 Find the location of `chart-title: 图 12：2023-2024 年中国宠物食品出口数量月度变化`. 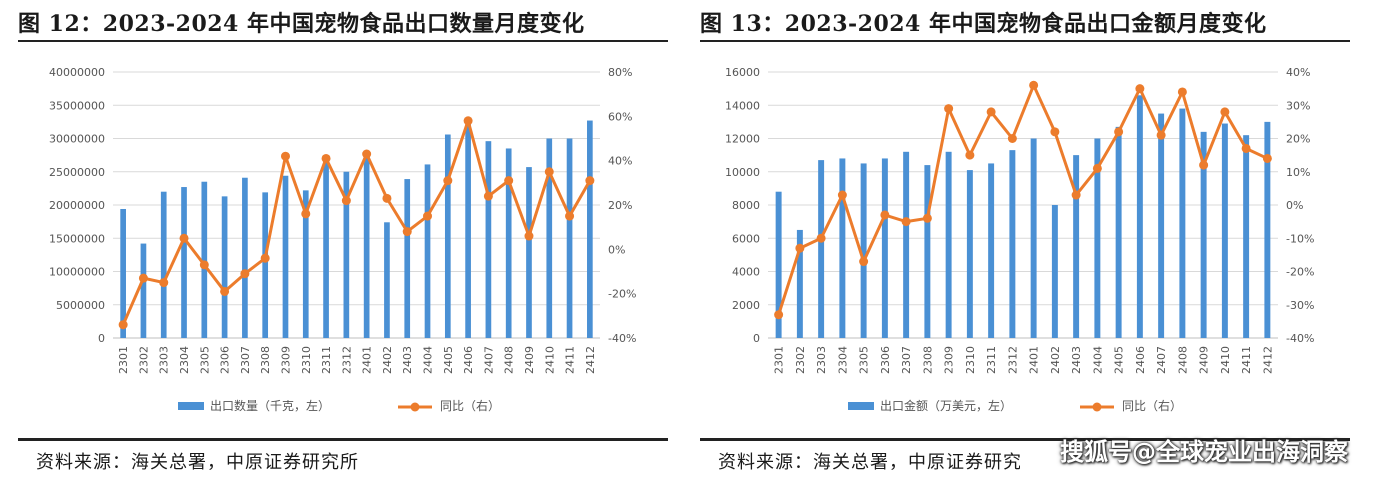

chart-title: 图 12：2023-2024 年中国宠物食品出口数量月度变化 is located at coordinates (301, 24).